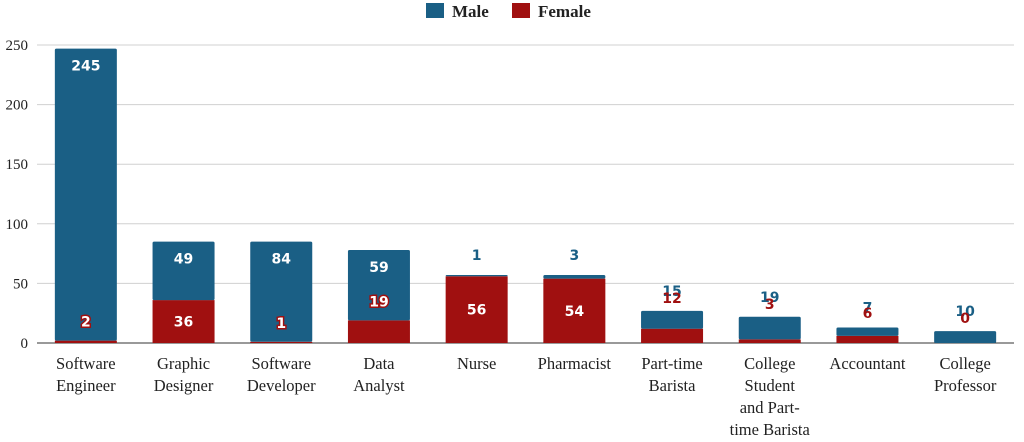 Image resolution: width=1024 pixels, height=442 pixels. I want to click on data-label-female: 54, so click(575, 312).